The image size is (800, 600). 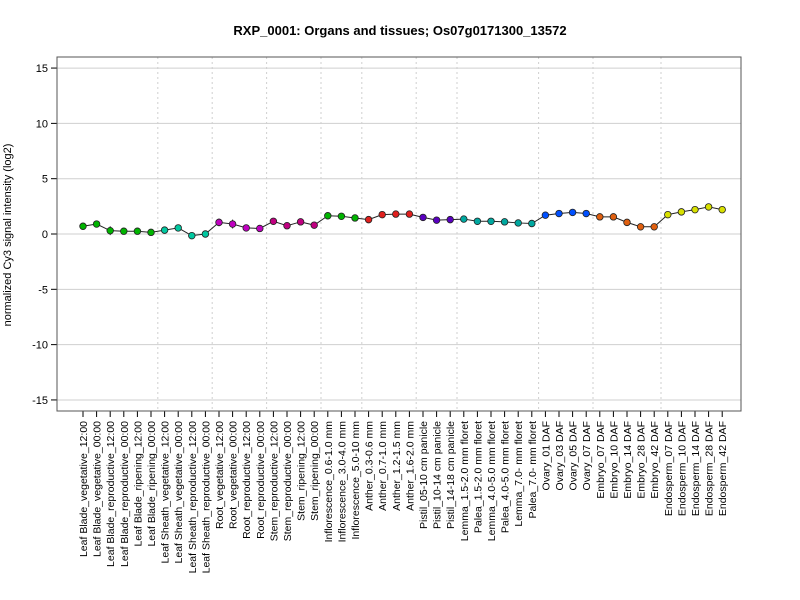 What do you see at coordinates (410, 466) in the screenshot?
I see `x-tick-label: Anther_1.6-2.0 mm` at bounding box center [410, 466].